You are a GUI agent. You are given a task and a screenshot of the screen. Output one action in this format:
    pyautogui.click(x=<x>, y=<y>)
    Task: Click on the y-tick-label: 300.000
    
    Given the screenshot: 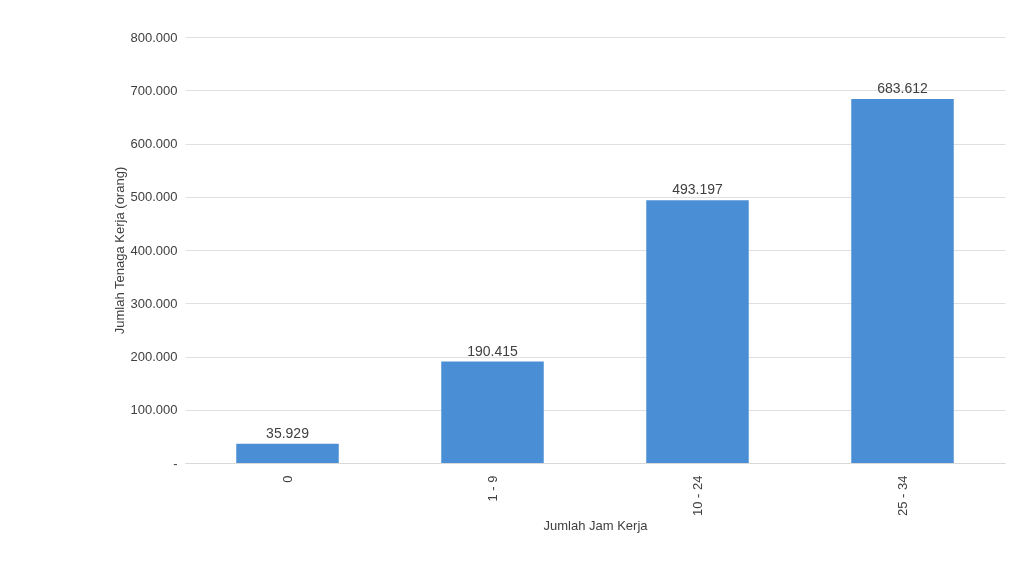 What is the action you would take?
    pyautogui.click(x=154, y=303)
    